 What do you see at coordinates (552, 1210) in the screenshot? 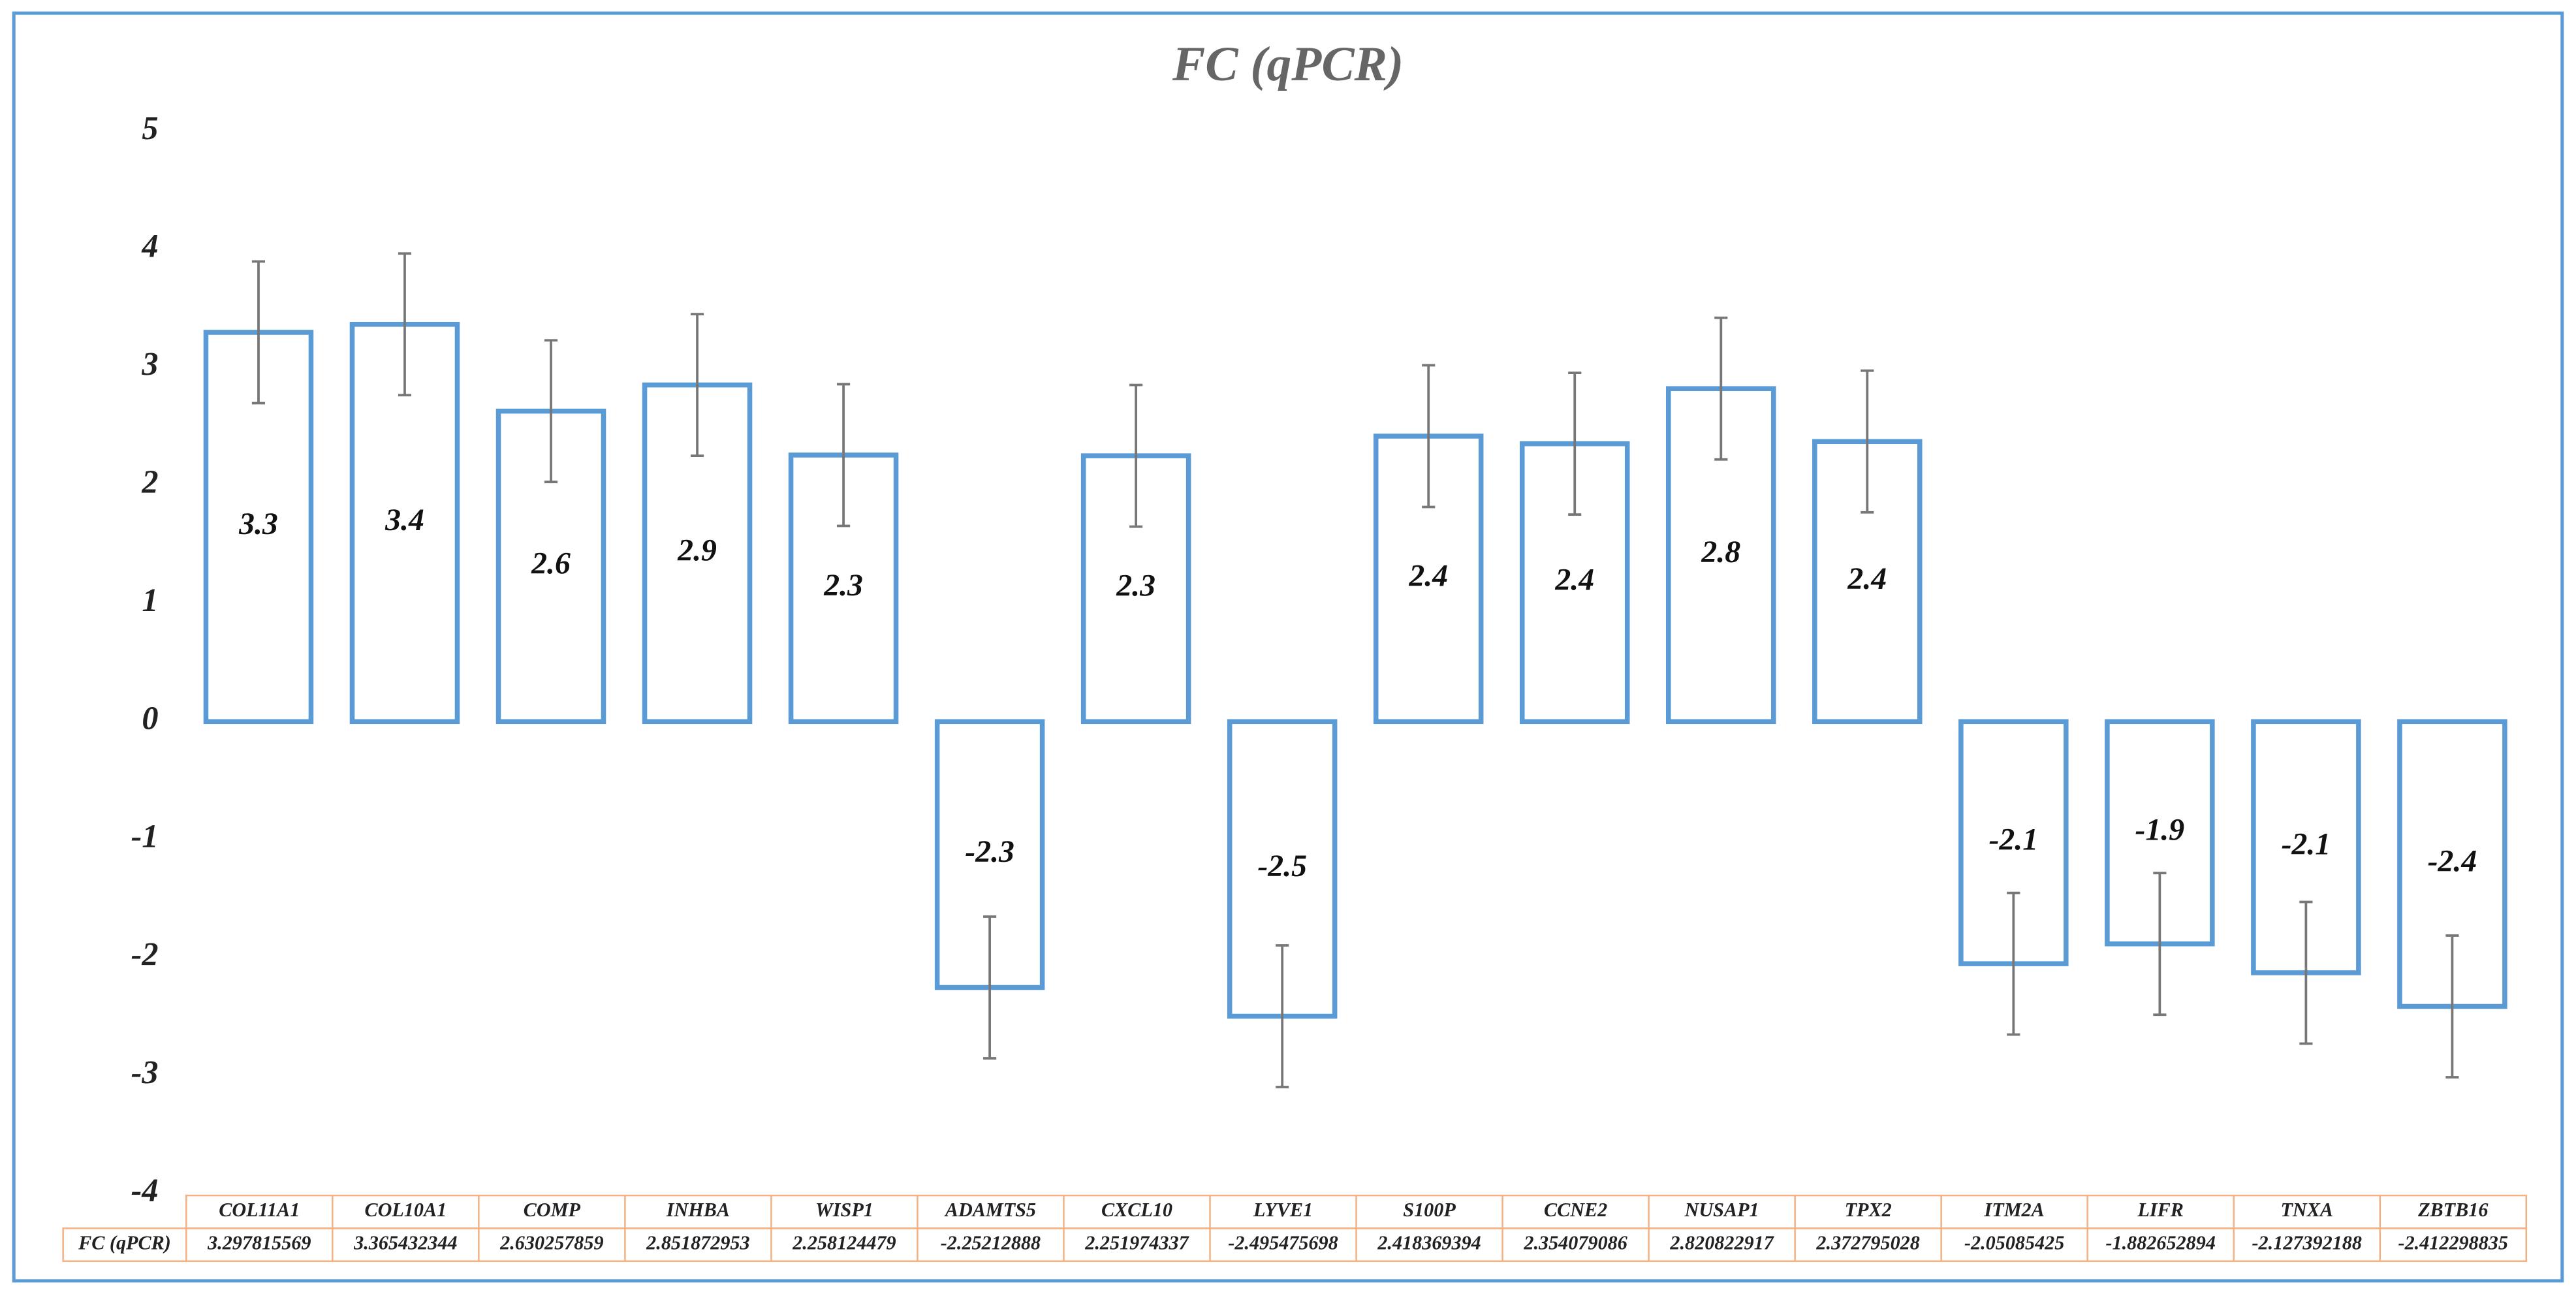
I see `x-tick-label: COMP` at bounding box center [552, 1210].